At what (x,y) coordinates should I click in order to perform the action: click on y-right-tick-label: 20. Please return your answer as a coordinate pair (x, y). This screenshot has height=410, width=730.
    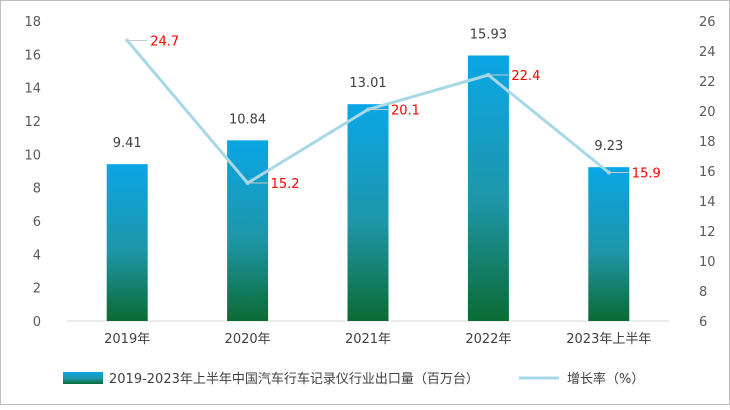
    Looking at the image, I should click on (707, 112).